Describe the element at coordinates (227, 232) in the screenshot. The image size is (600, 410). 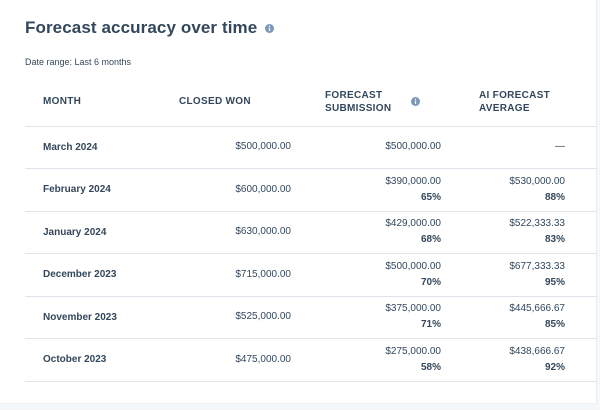
I see `closed-won-cell: $630,000.00` at that location.